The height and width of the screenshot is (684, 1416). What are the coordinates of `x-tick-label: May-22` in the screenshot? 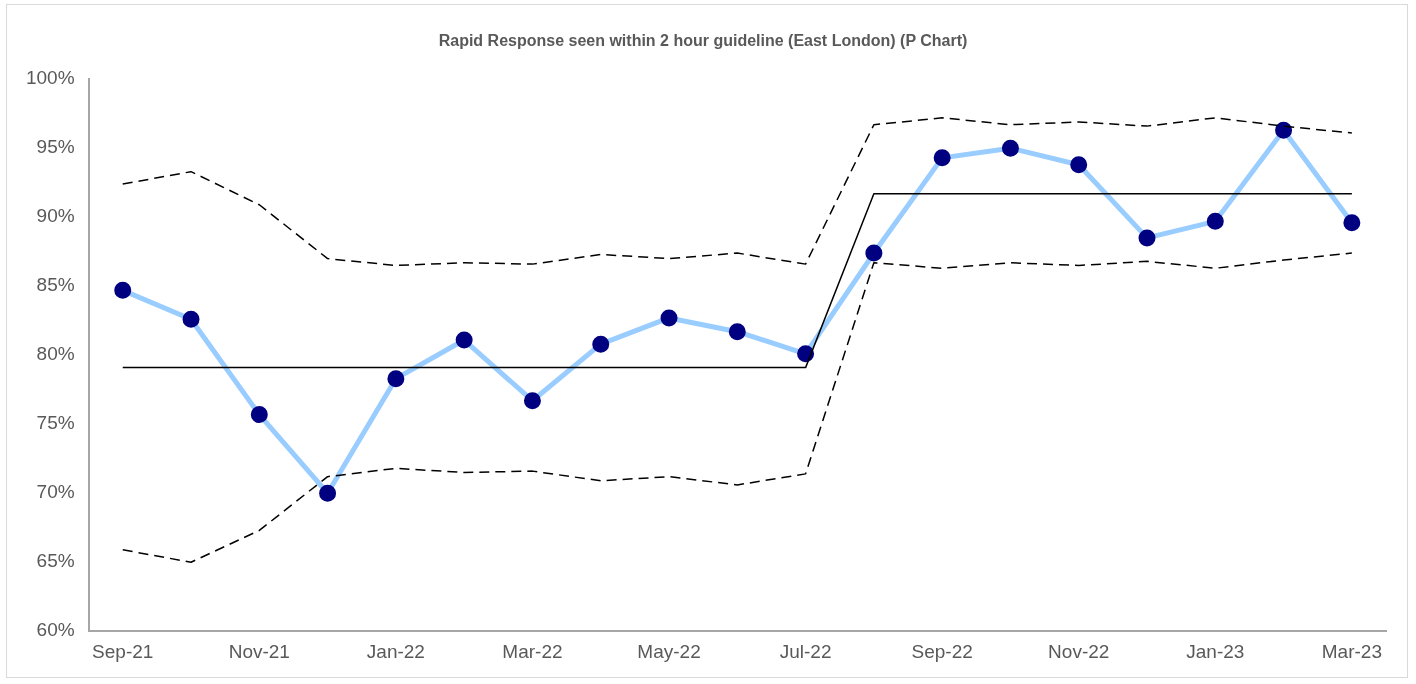 It's located at (669, 651).